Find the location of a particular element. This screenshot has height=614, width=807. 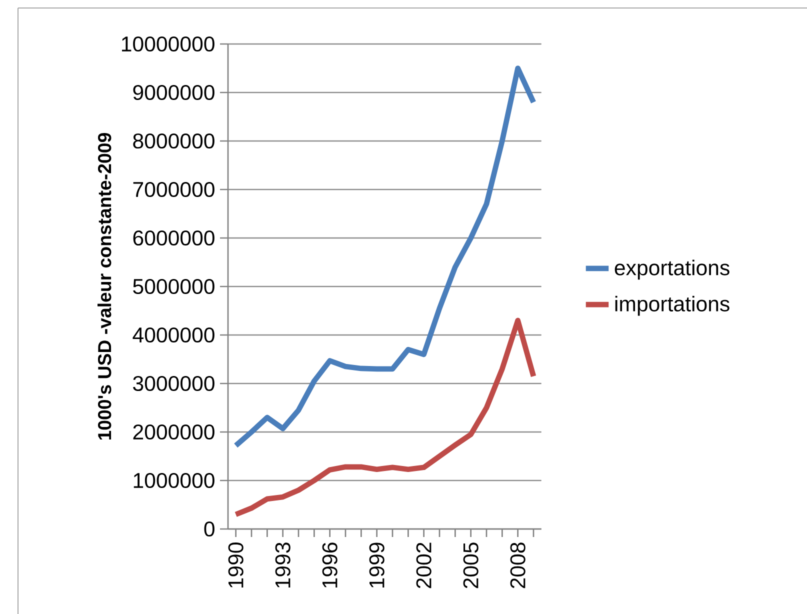

x-tick-label: 1999 is located at coordinates (376, 565).